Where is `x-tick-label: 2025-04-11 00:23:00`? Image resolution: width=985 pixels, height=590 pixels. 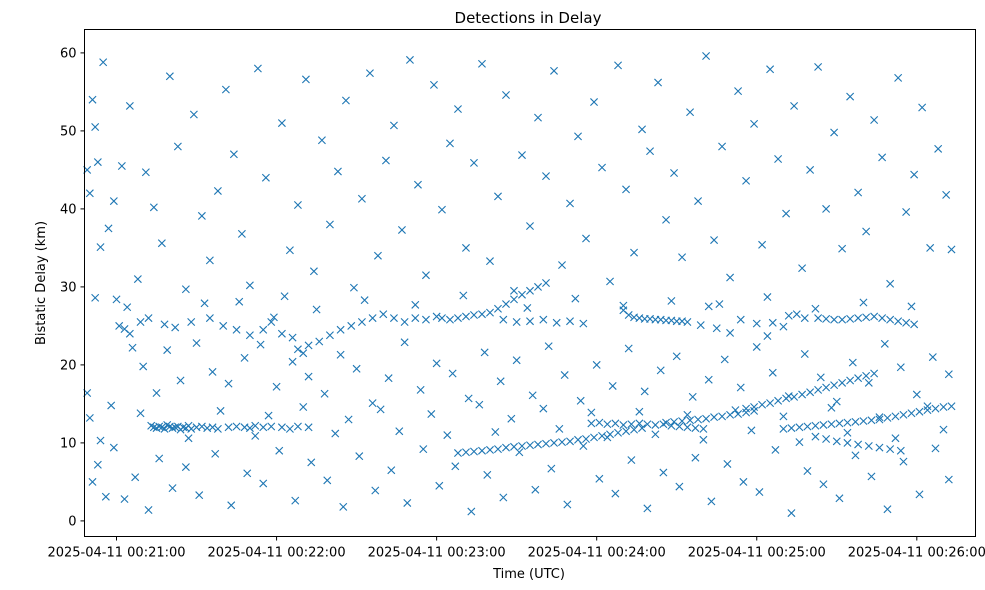
x-tick-label: 2025-04-11 00:23:00 is located at coordinates (437, 553).